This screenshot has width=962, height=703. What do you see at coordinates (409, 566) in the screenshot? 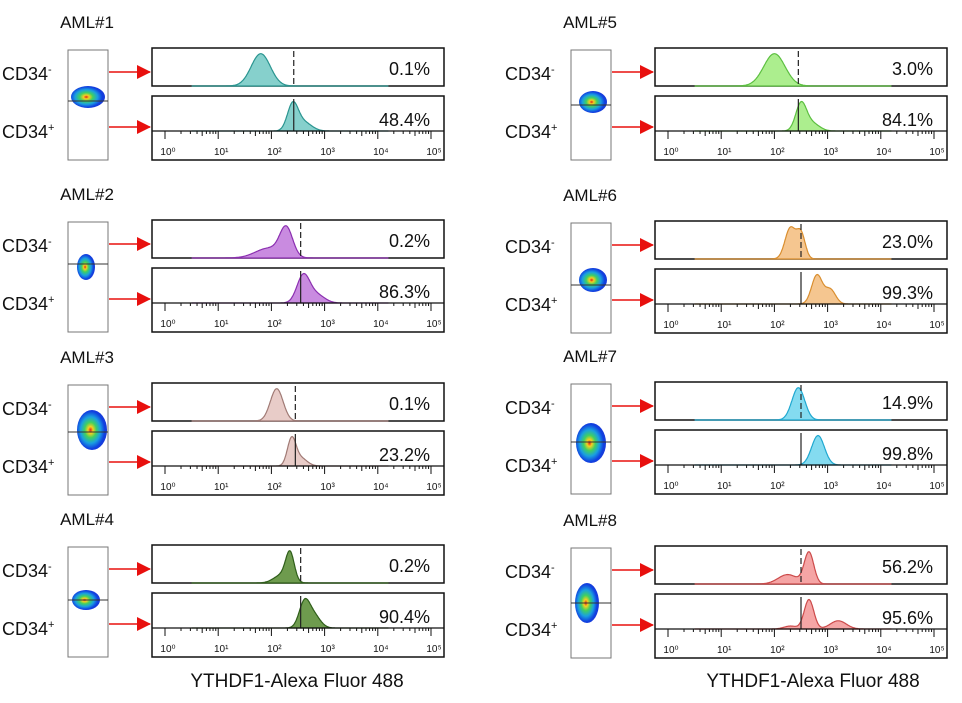
I see `percent-label: 0.2%` at bounding box center [409, 566].